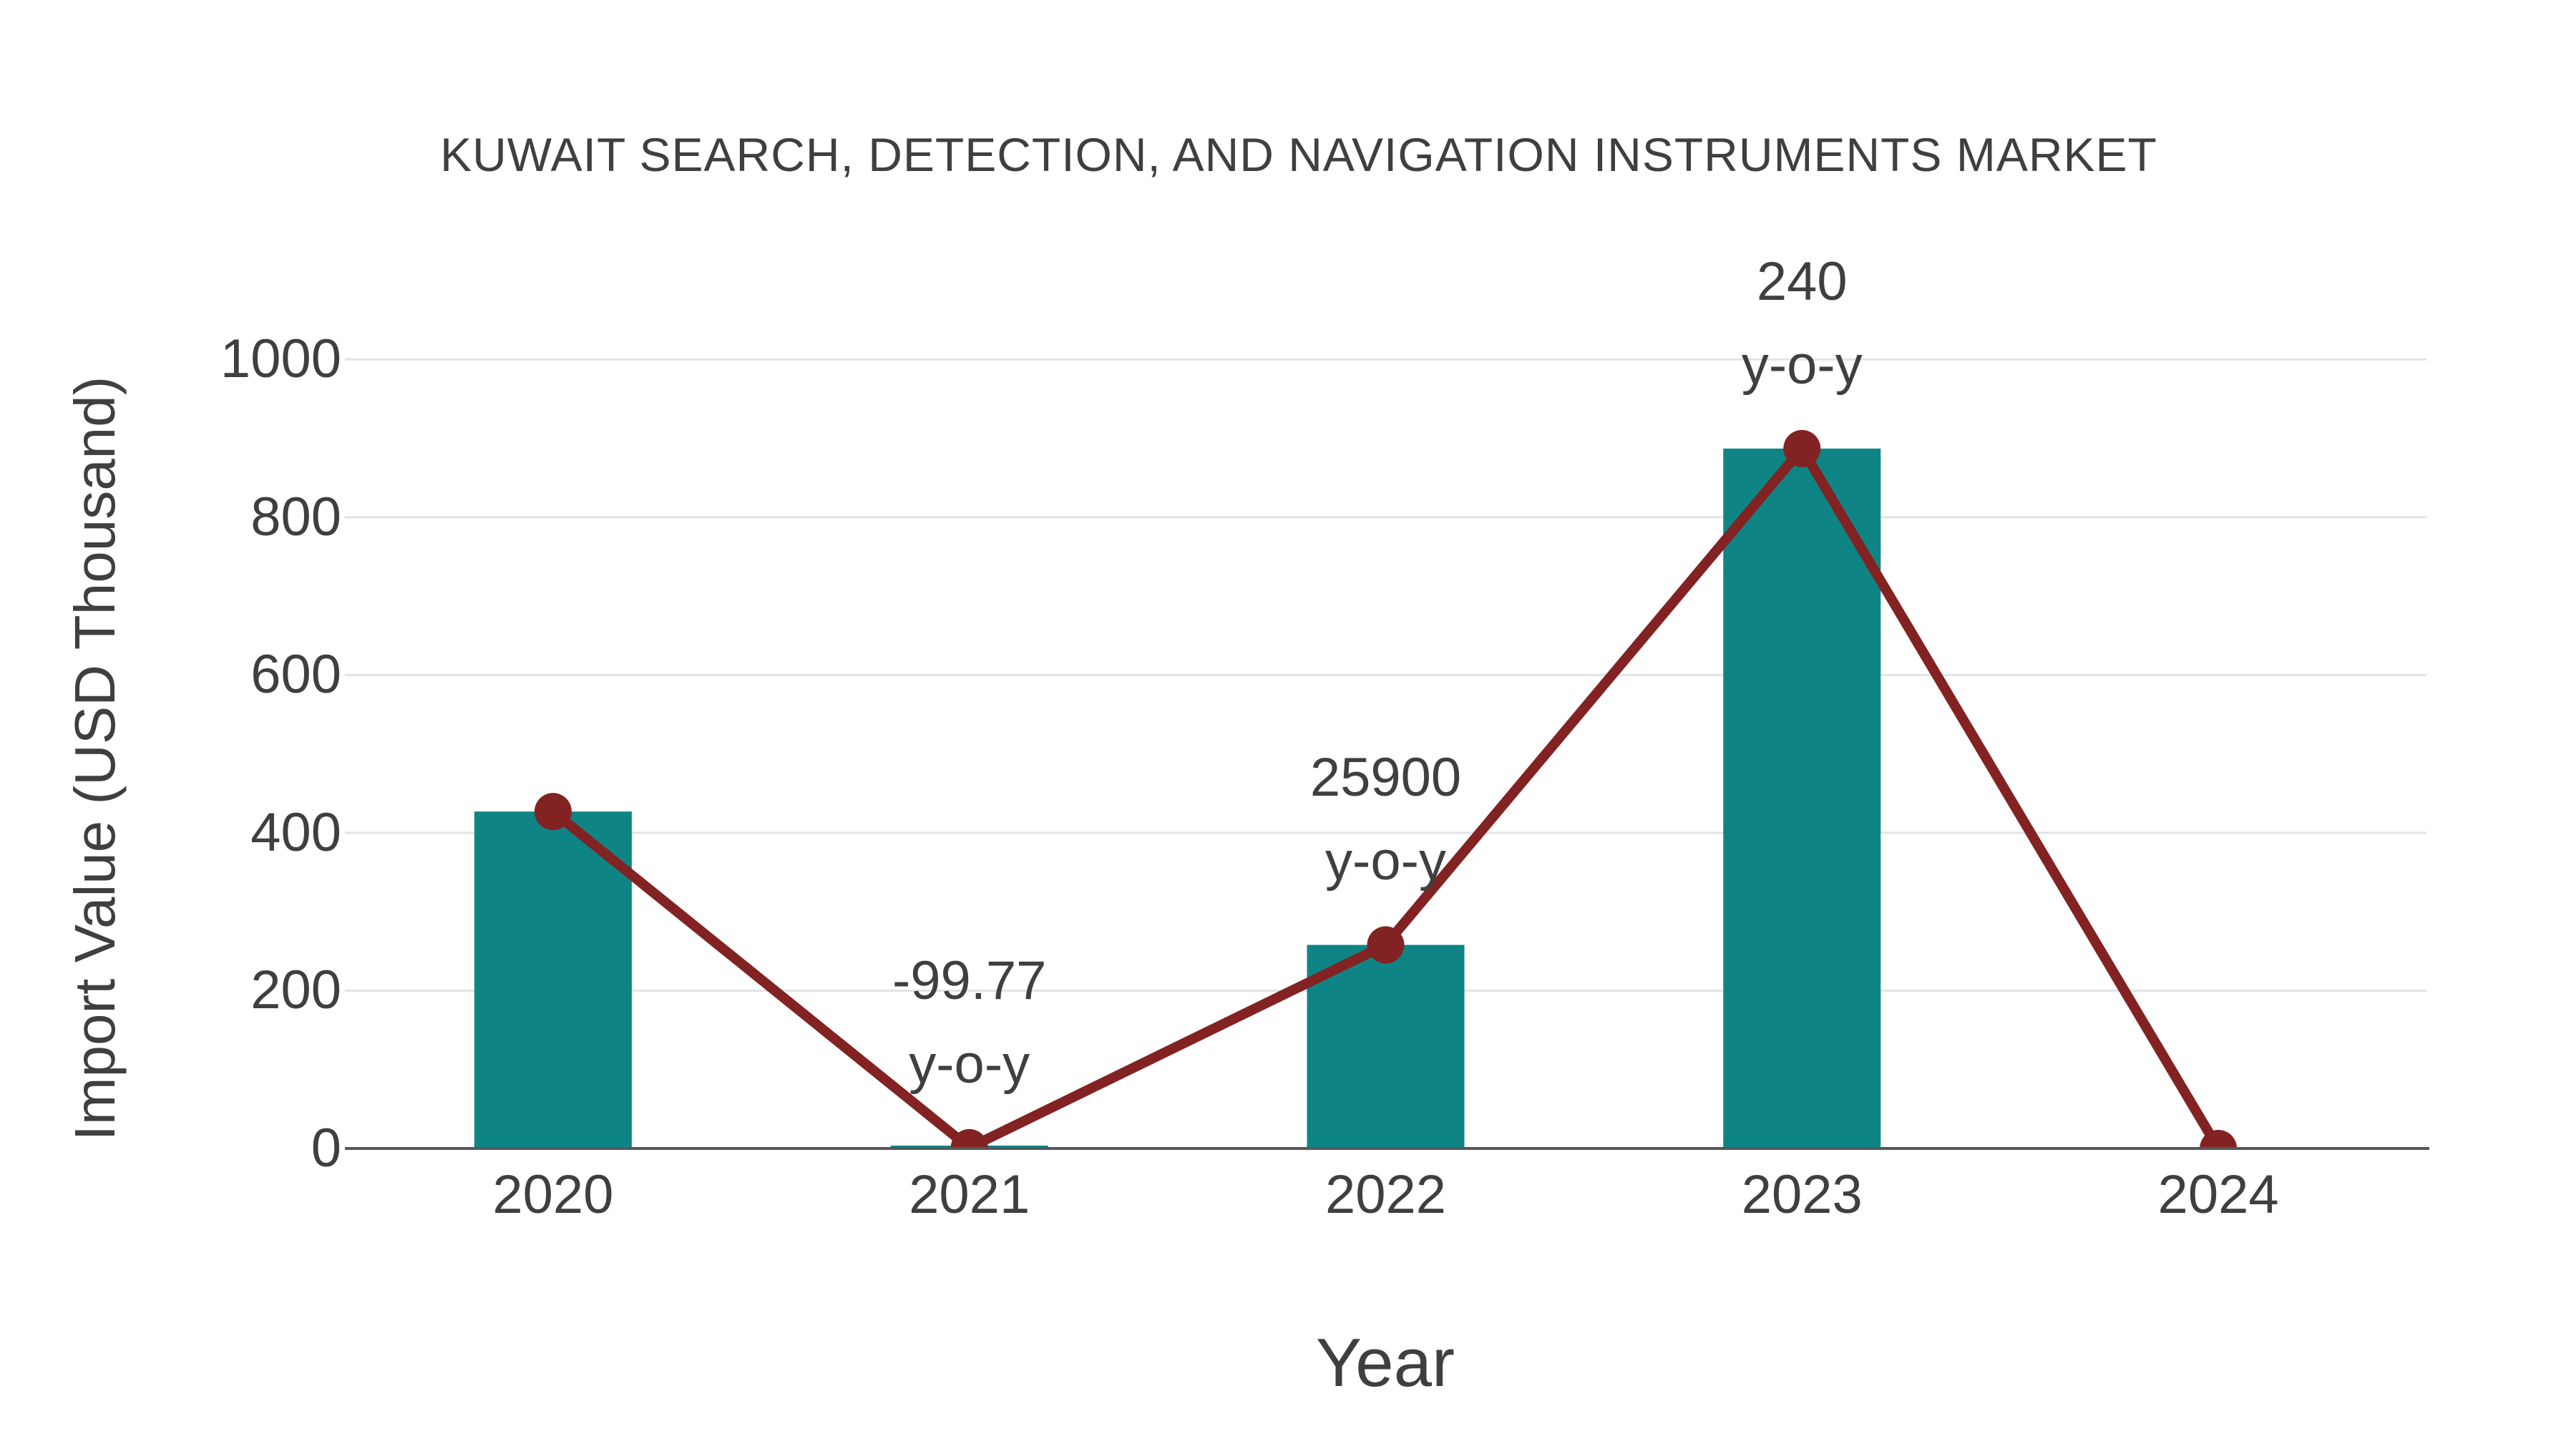 This screenshot has width=2576, height=1449. Describe the element at coordinates (280, 359) in the screenshot. I see `y-tick-label: 1000` at that location.